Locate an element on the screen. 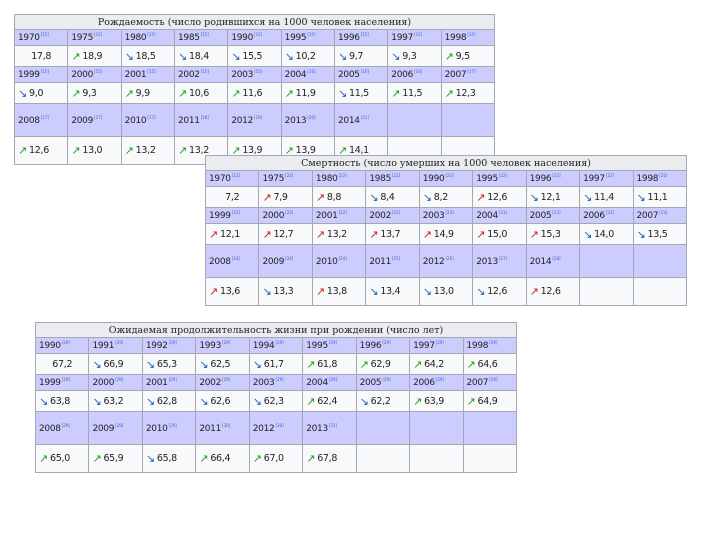 The image size is (720, 540). value-cell: ↗ 67,8 is located at coordinates (329, 458).